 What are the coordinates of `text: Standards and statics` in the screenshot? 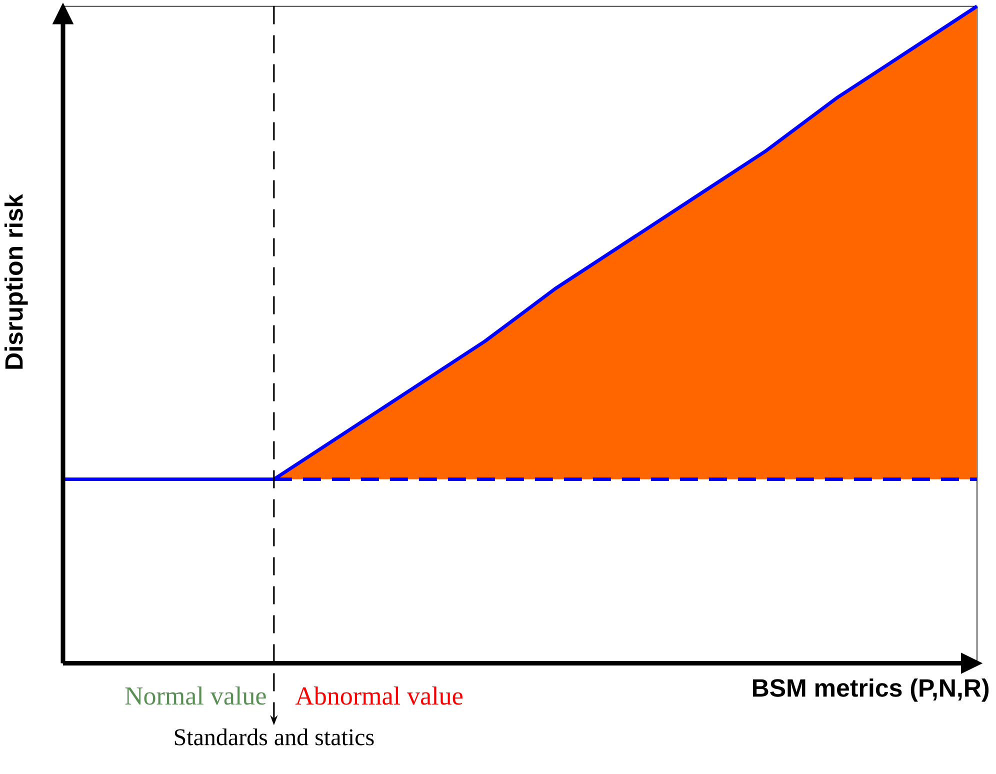 It's located at (274, 737).